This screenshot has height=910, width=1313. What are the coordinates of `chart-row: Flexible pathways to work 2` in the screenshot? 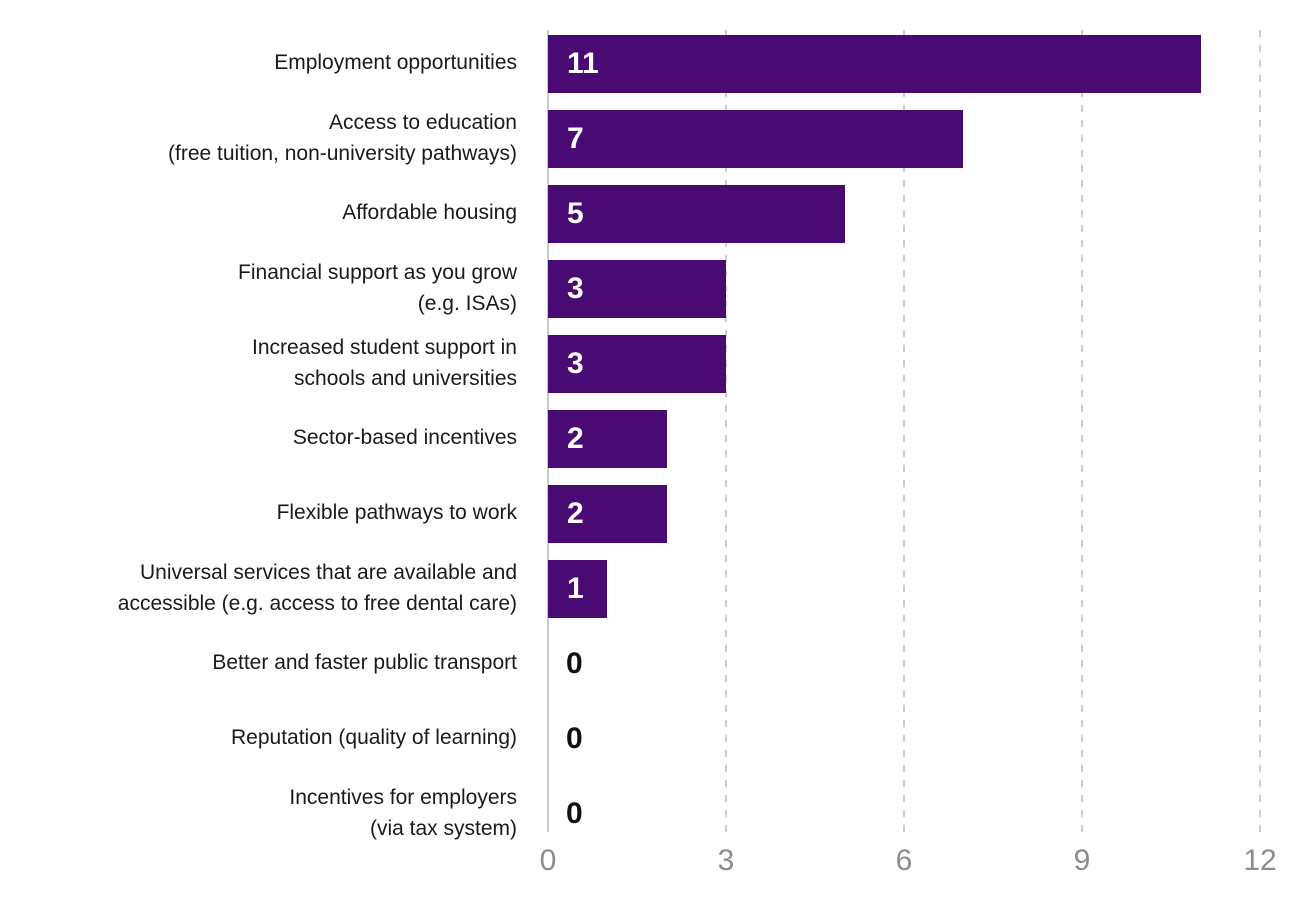 It's located at (656, 513).